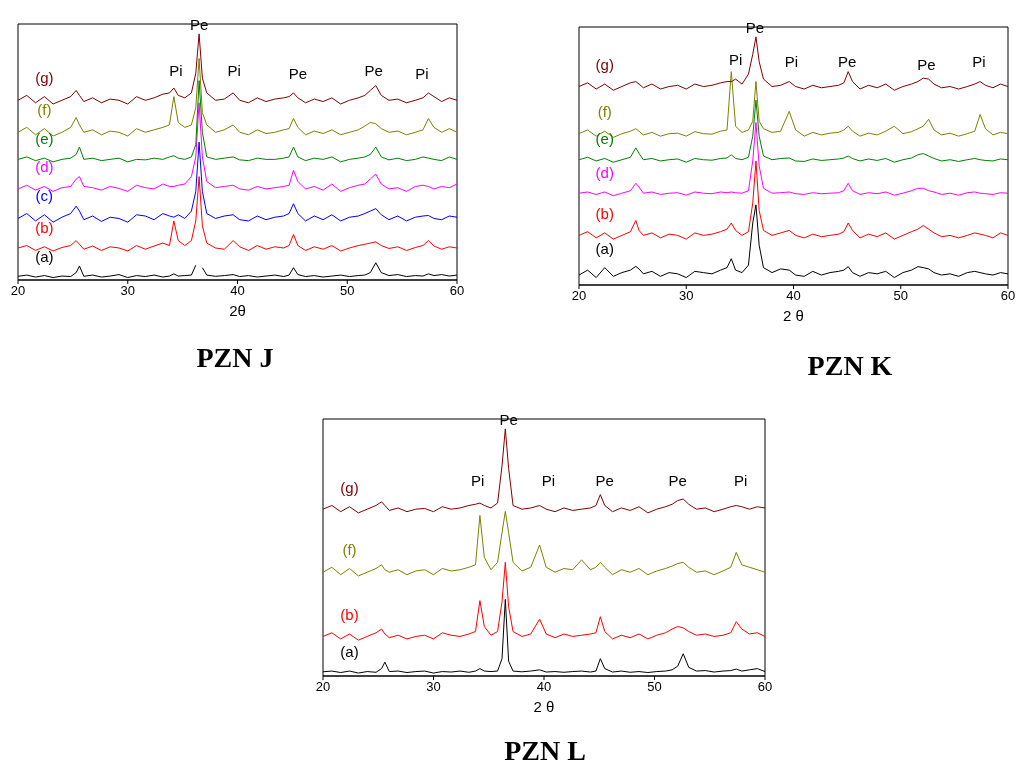  I want to click on x-axis-title: 2θ, so click(237, 310).